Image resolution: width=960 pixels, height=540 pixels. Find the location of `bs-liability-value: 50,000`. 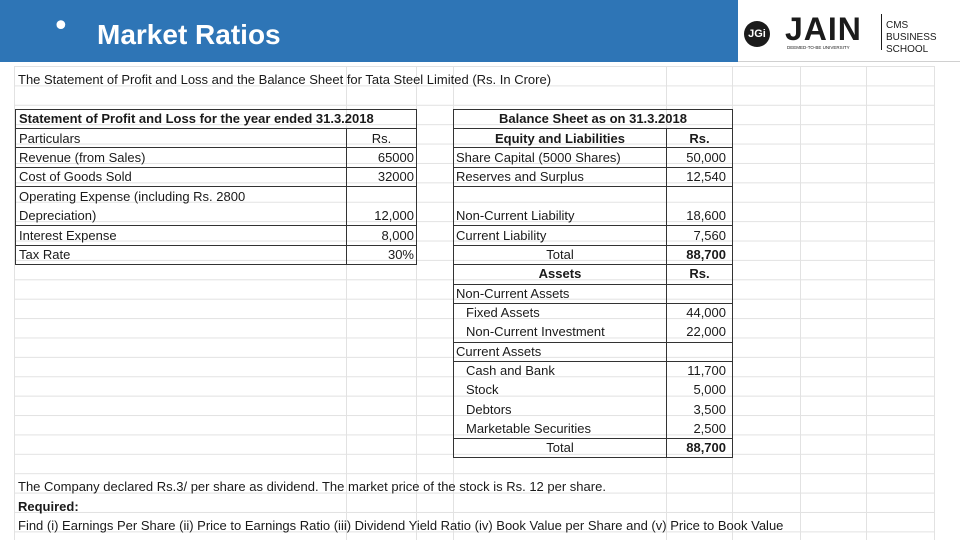

bs-liability-value: 50,000 is located at coordinates (706, 157).